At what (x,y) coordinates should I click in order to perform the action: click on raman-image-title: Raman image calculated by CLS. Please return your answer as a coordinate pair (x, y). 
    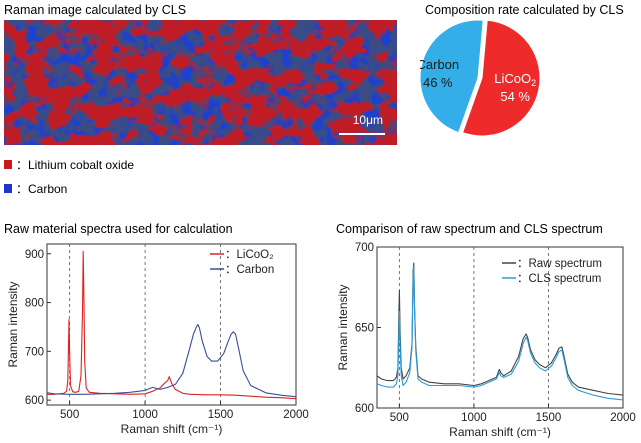
    Looking at the image, I should click on (95, 10).